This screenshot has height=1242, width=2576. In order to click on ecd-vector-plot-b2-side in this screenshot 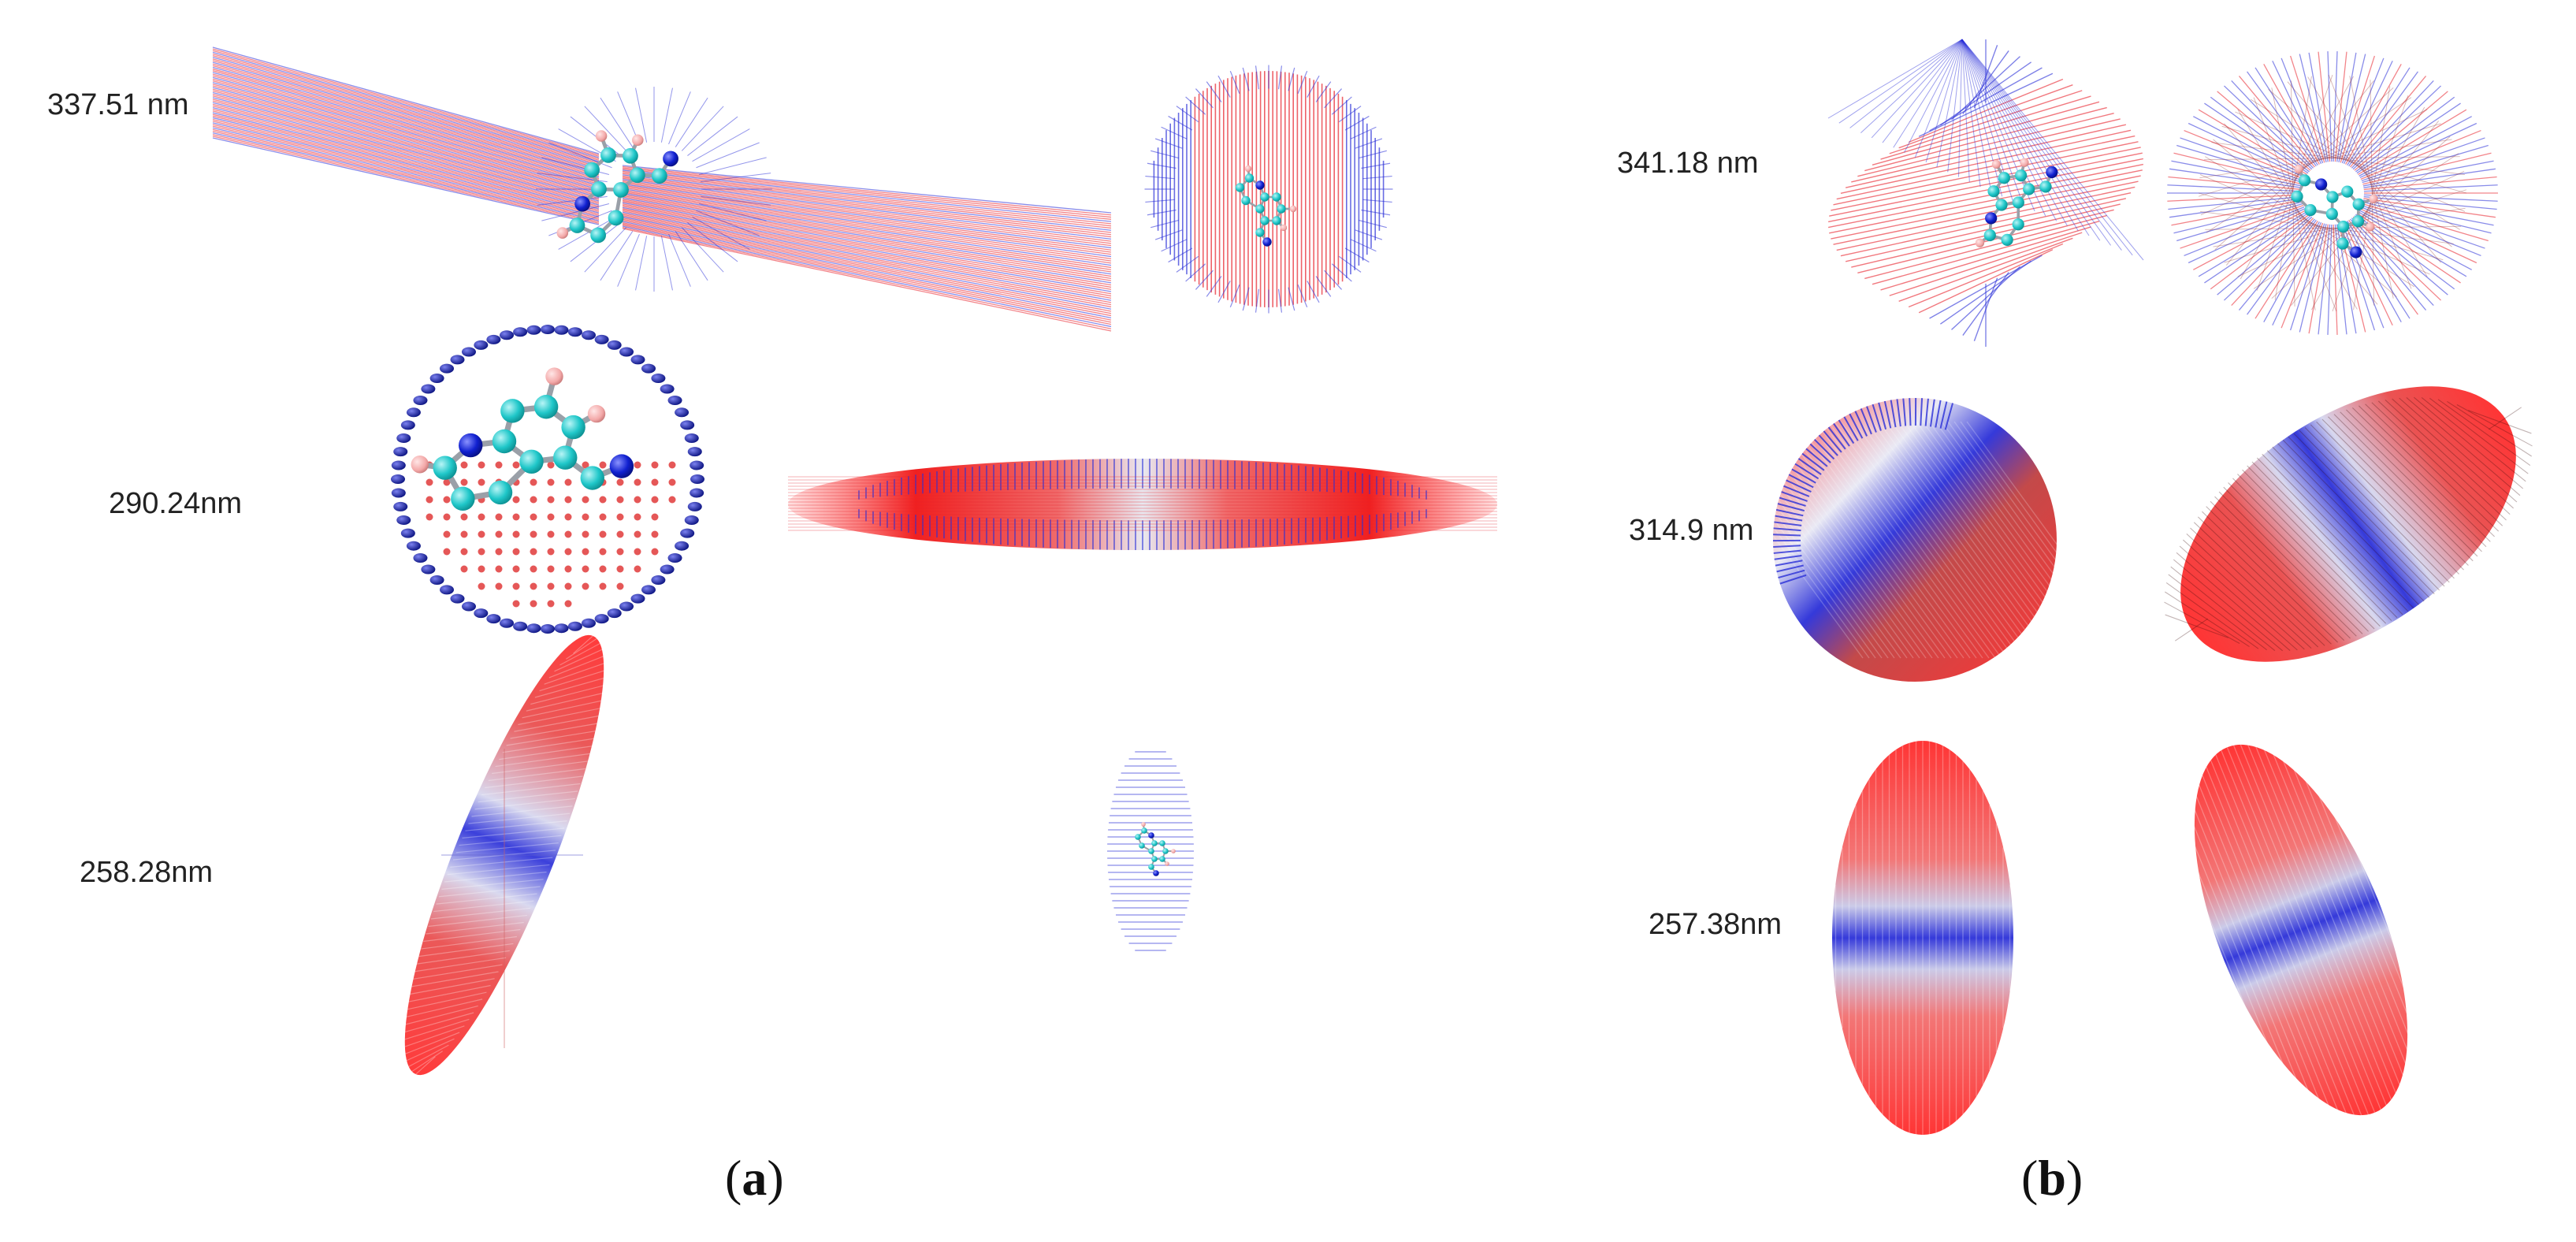, I will do `click(1915, 539)`.